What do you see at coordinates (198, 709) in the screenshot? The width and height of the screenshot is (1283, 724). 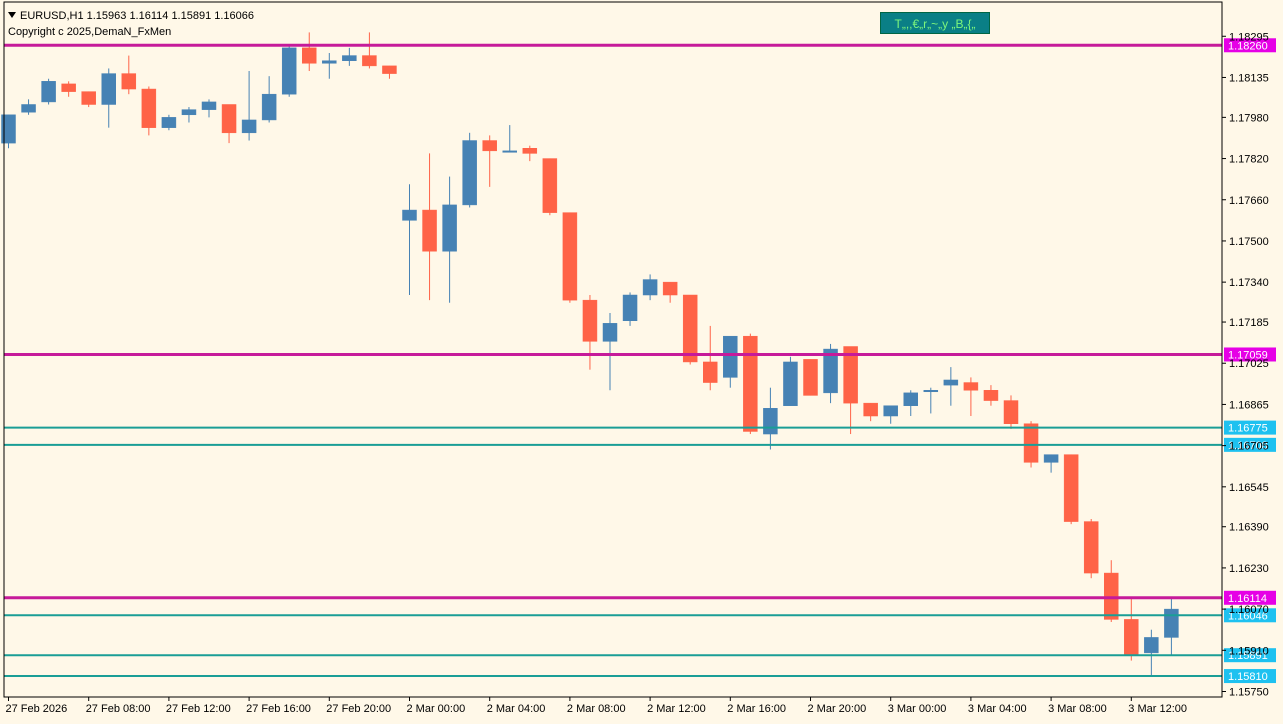 I see `time-tick-label: 27 Feb 12:00` at bounding box center [198, 709].